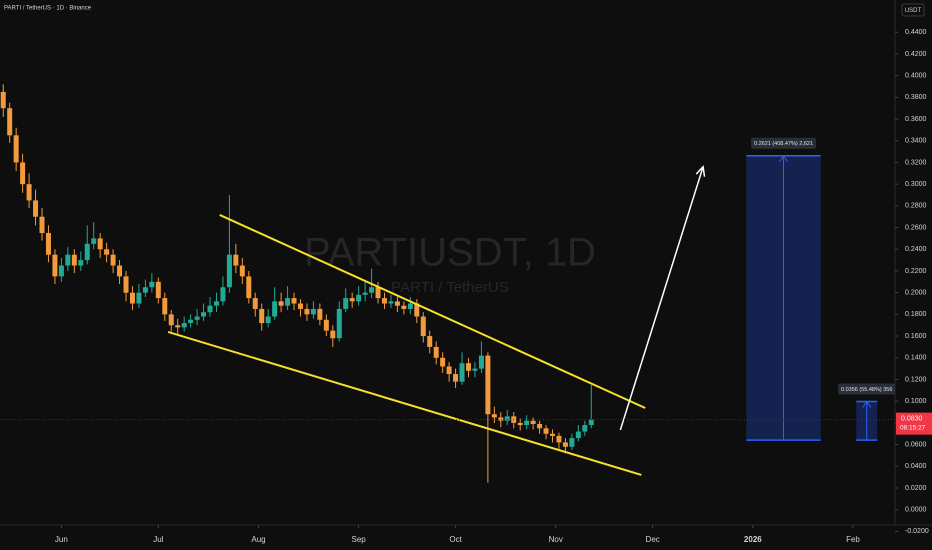 Image resolution: width=932 pixels, height=550 pixels. I want to click on price-axis, so click(913, 275).